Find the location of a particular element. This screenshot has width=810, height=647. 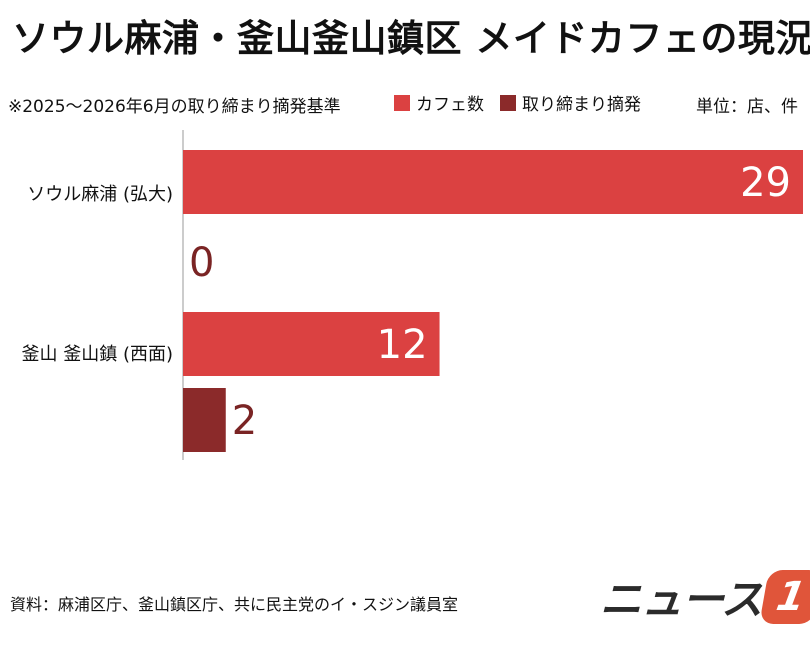

legend-label-cafes: カフェ数 is located at coordinates (450, 105).